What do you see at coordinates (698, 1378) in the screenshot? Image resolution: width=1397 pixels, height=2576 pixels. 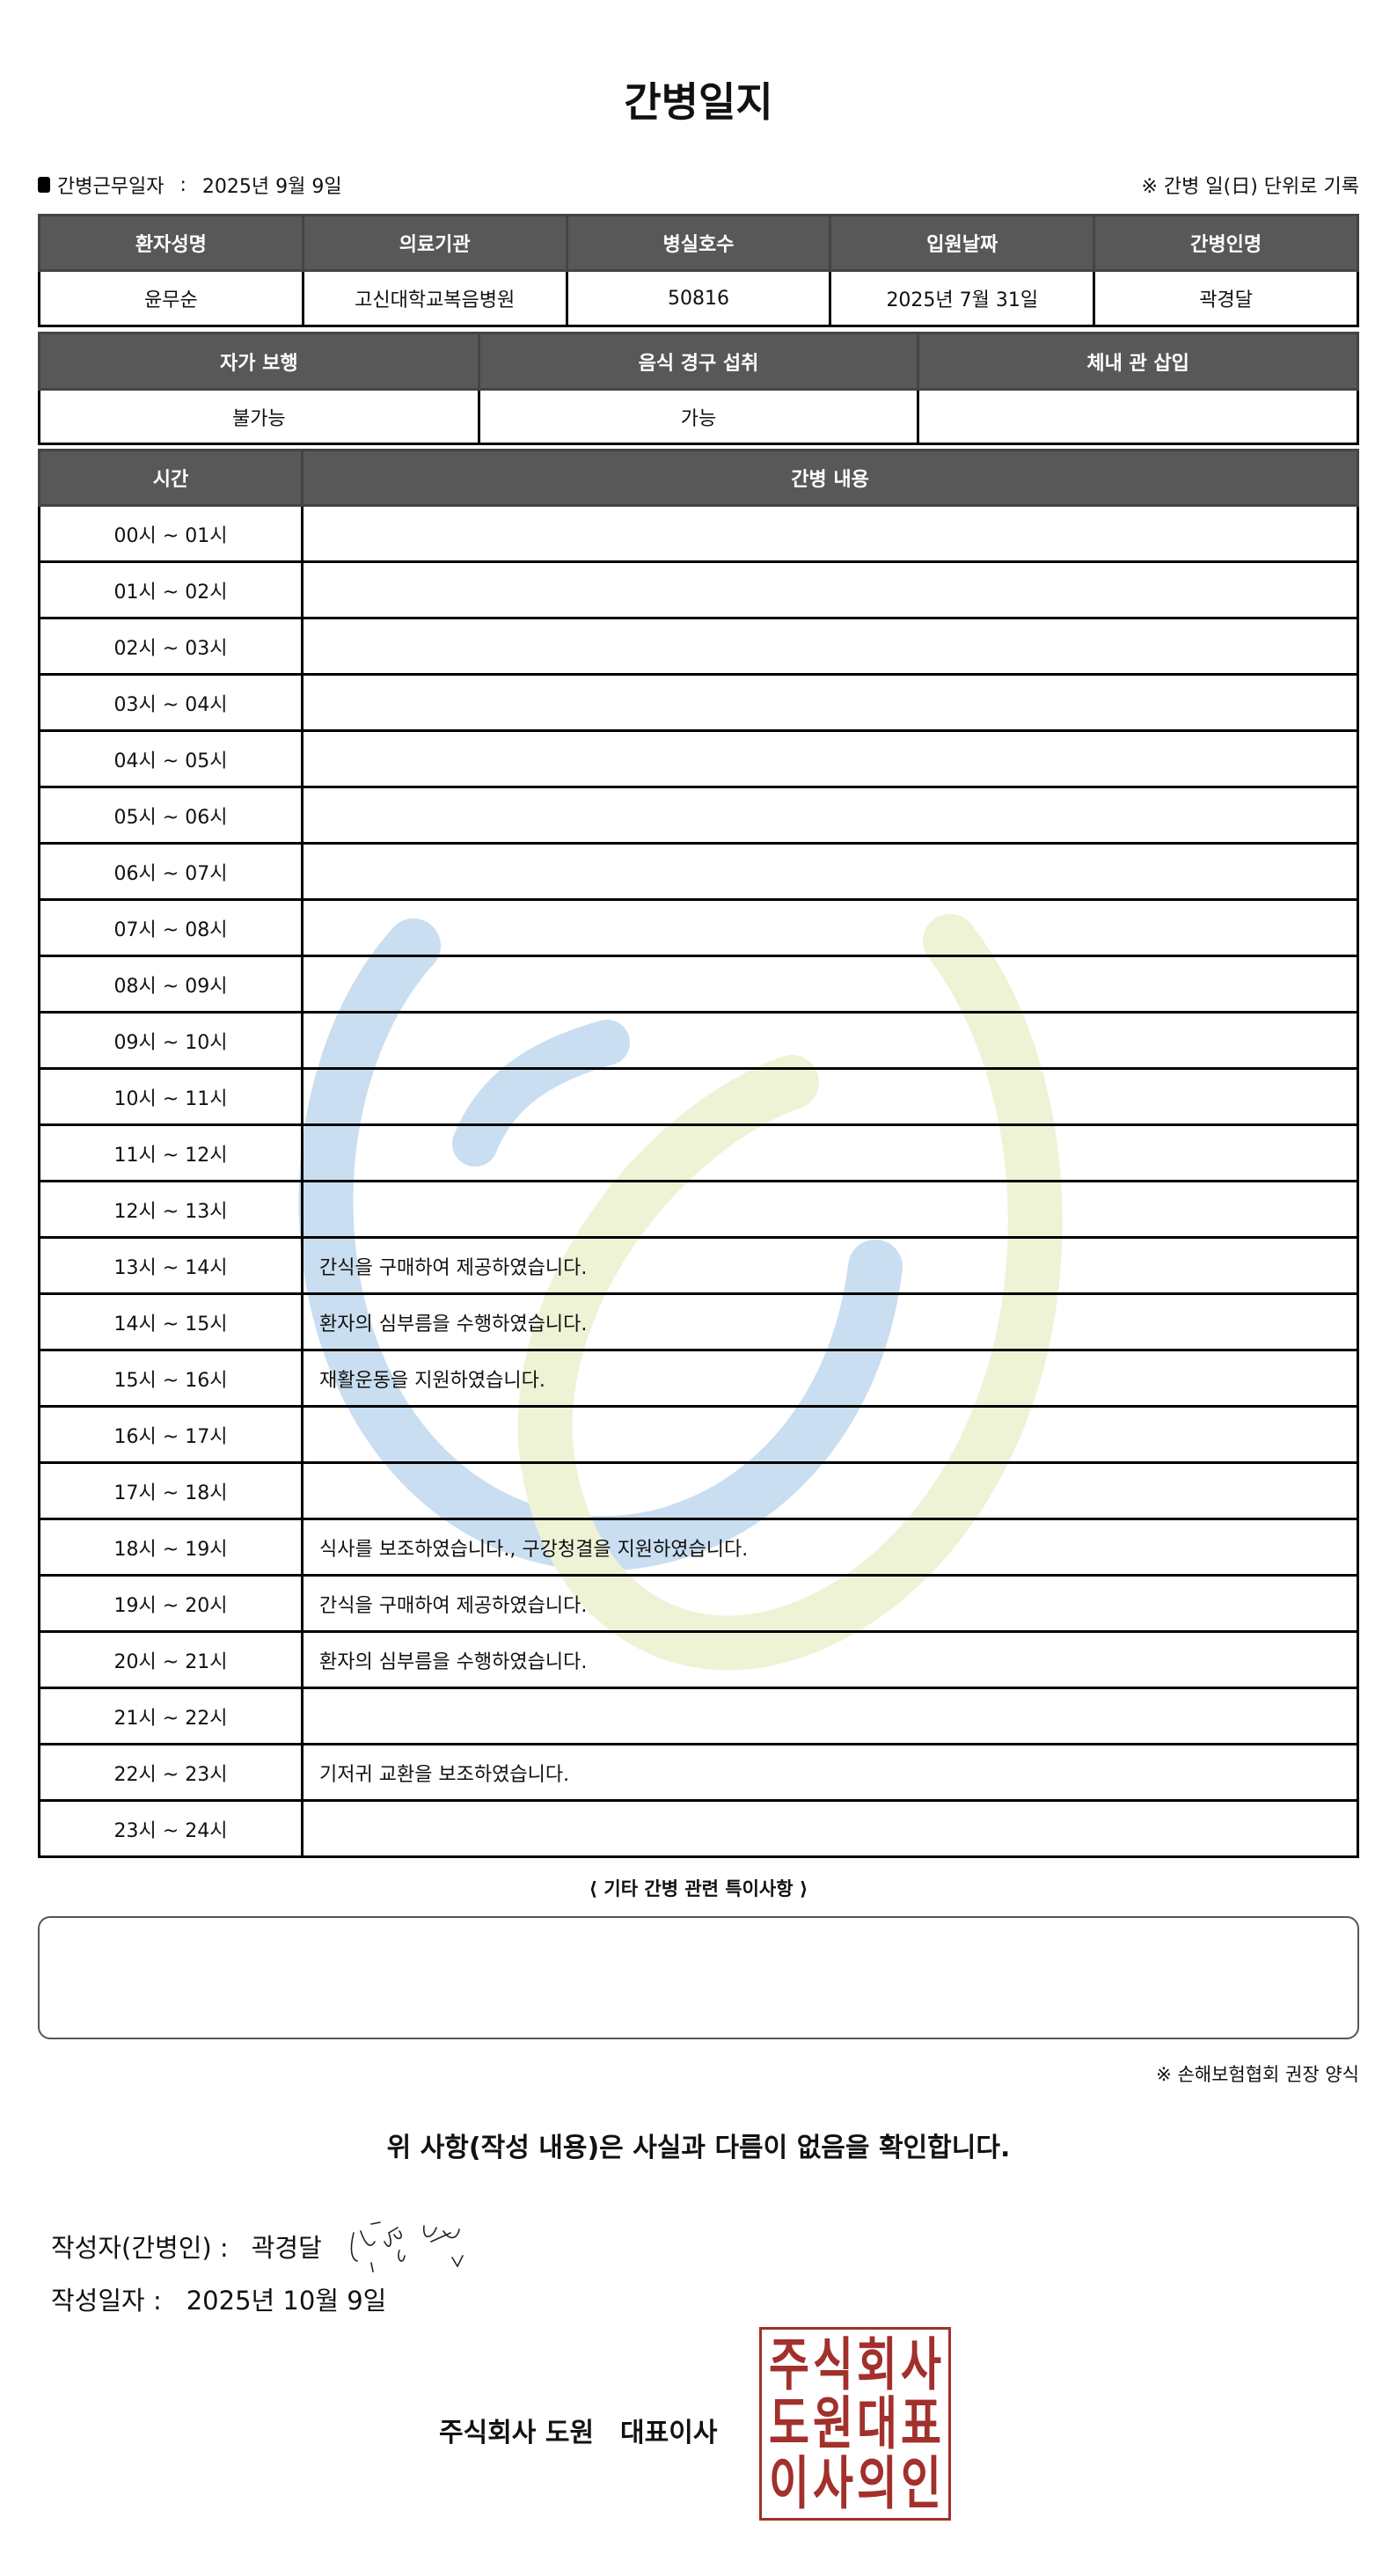 I see `log-row: 15시 ~ 16시 재활운동을 지원하였습니다.` at bounding box center [698, 1378].